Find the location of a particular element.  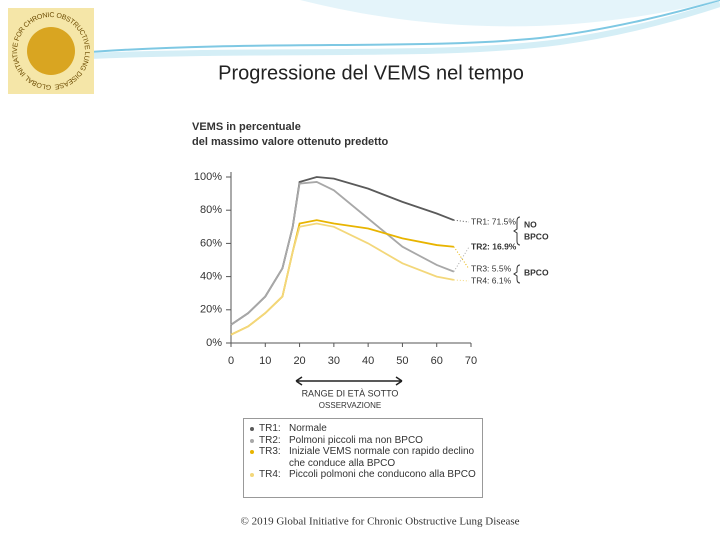

x-annotation: OSSERVAZIONE is located at coordinates (350, 405).